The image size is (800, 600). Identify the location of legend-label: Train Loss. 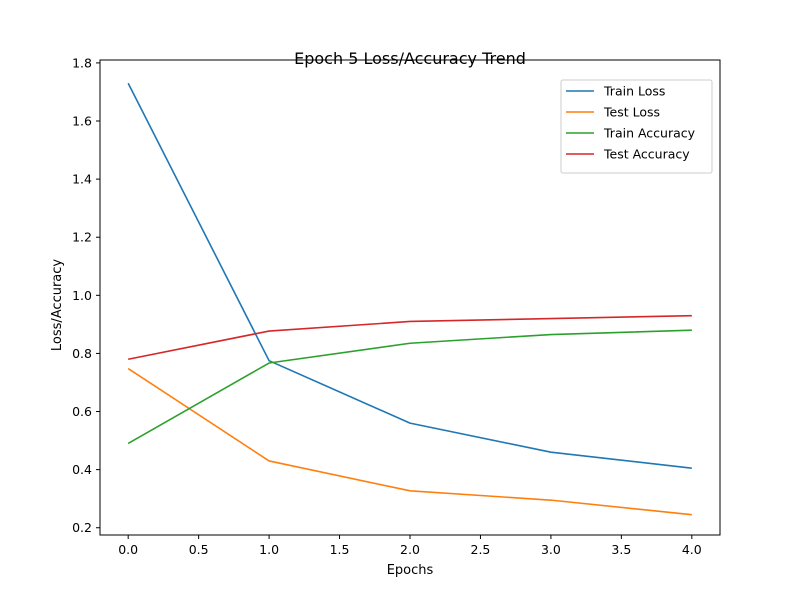
(634, 91).